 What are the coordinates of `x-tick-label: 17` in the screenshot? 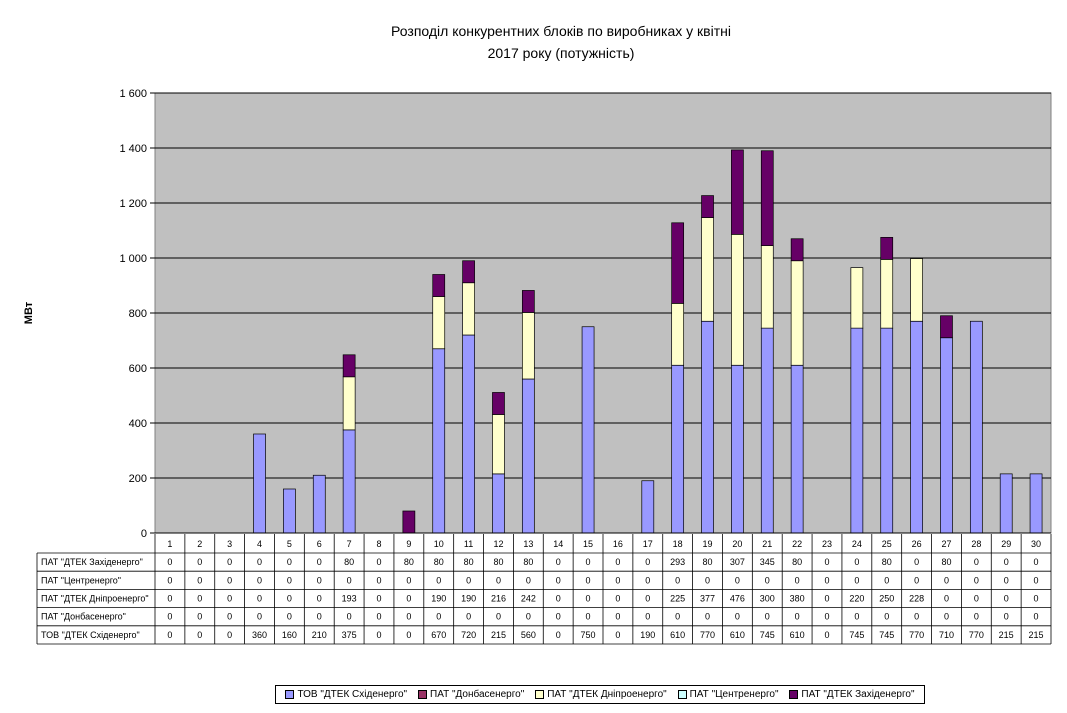 It's located at (648, 544).